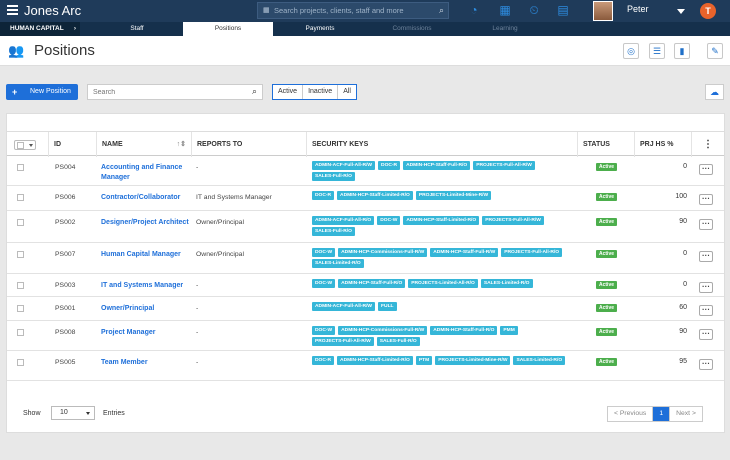  Describe the element at coordinates (603, 11) in the screenshot. I see `avatar` at that location.